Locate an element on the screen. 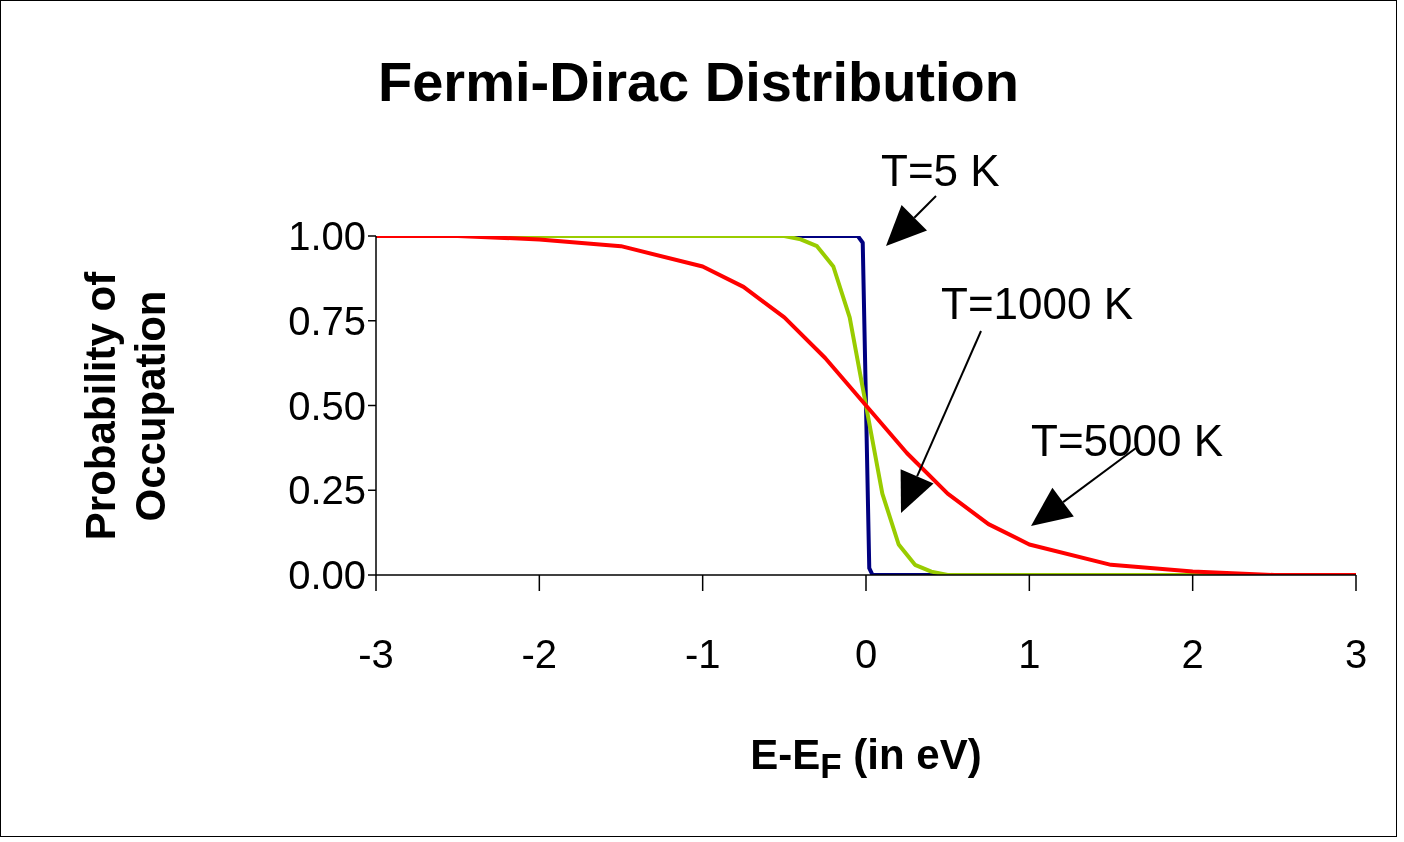 This screenshot has height=842, width=1404. x-tick-label: 2 is located at coordinates (1192, 654).